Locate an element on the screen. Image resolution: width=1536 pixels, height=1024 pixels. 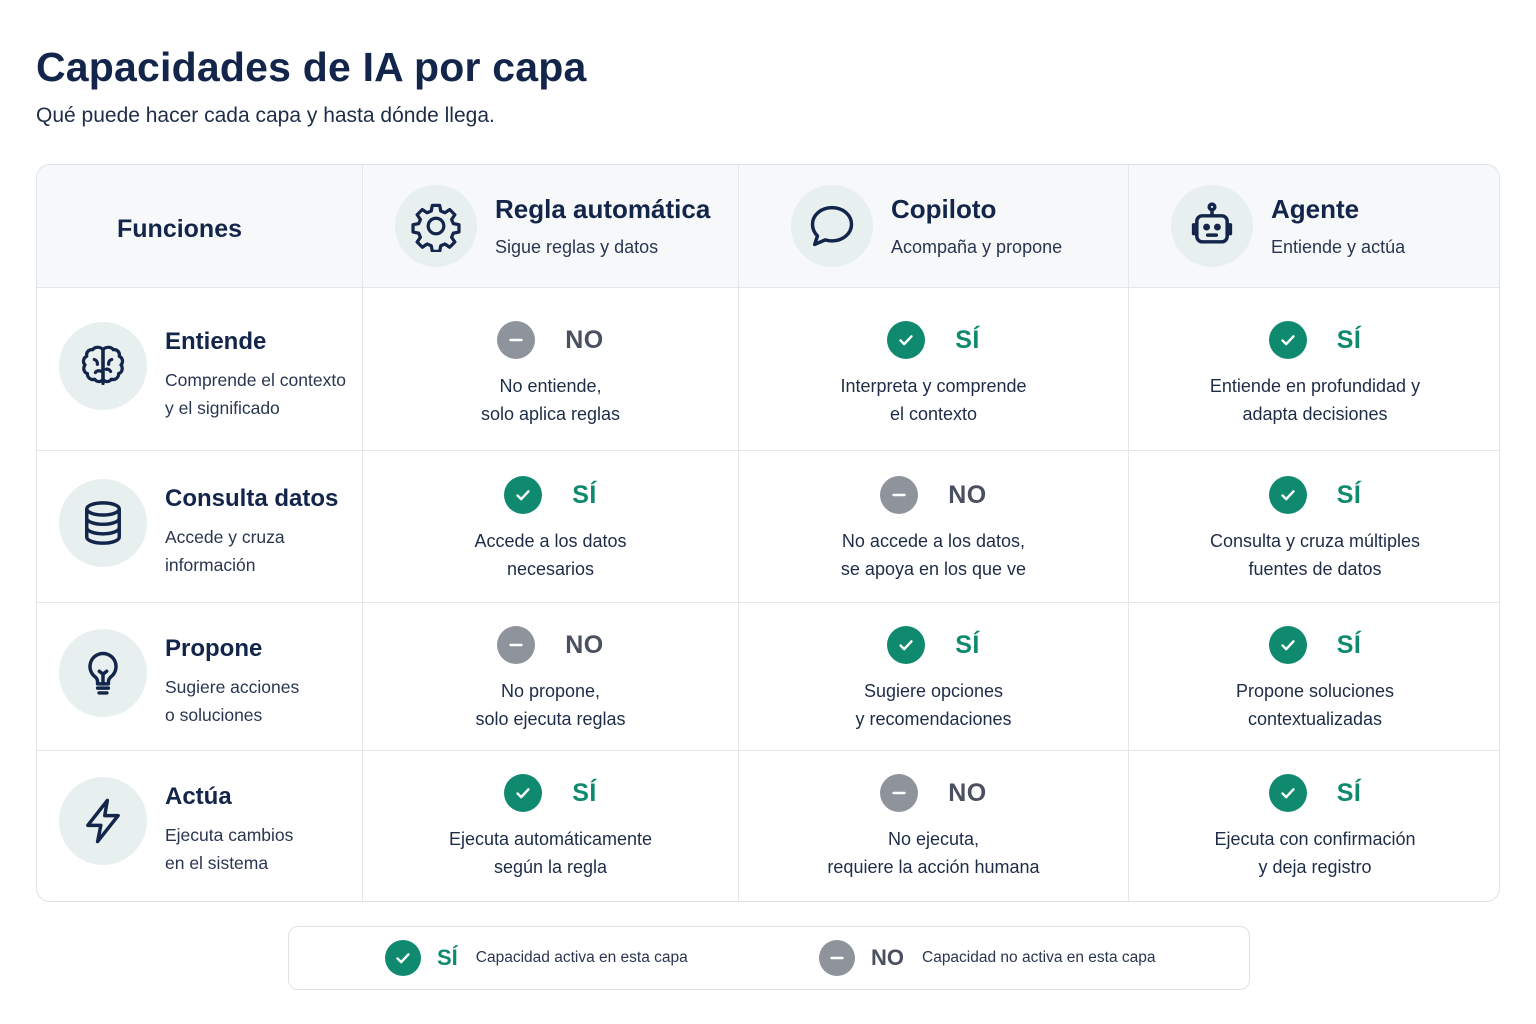
value-description: Sugiere opciones y recomendaciones is located at coordinates (933, 705).